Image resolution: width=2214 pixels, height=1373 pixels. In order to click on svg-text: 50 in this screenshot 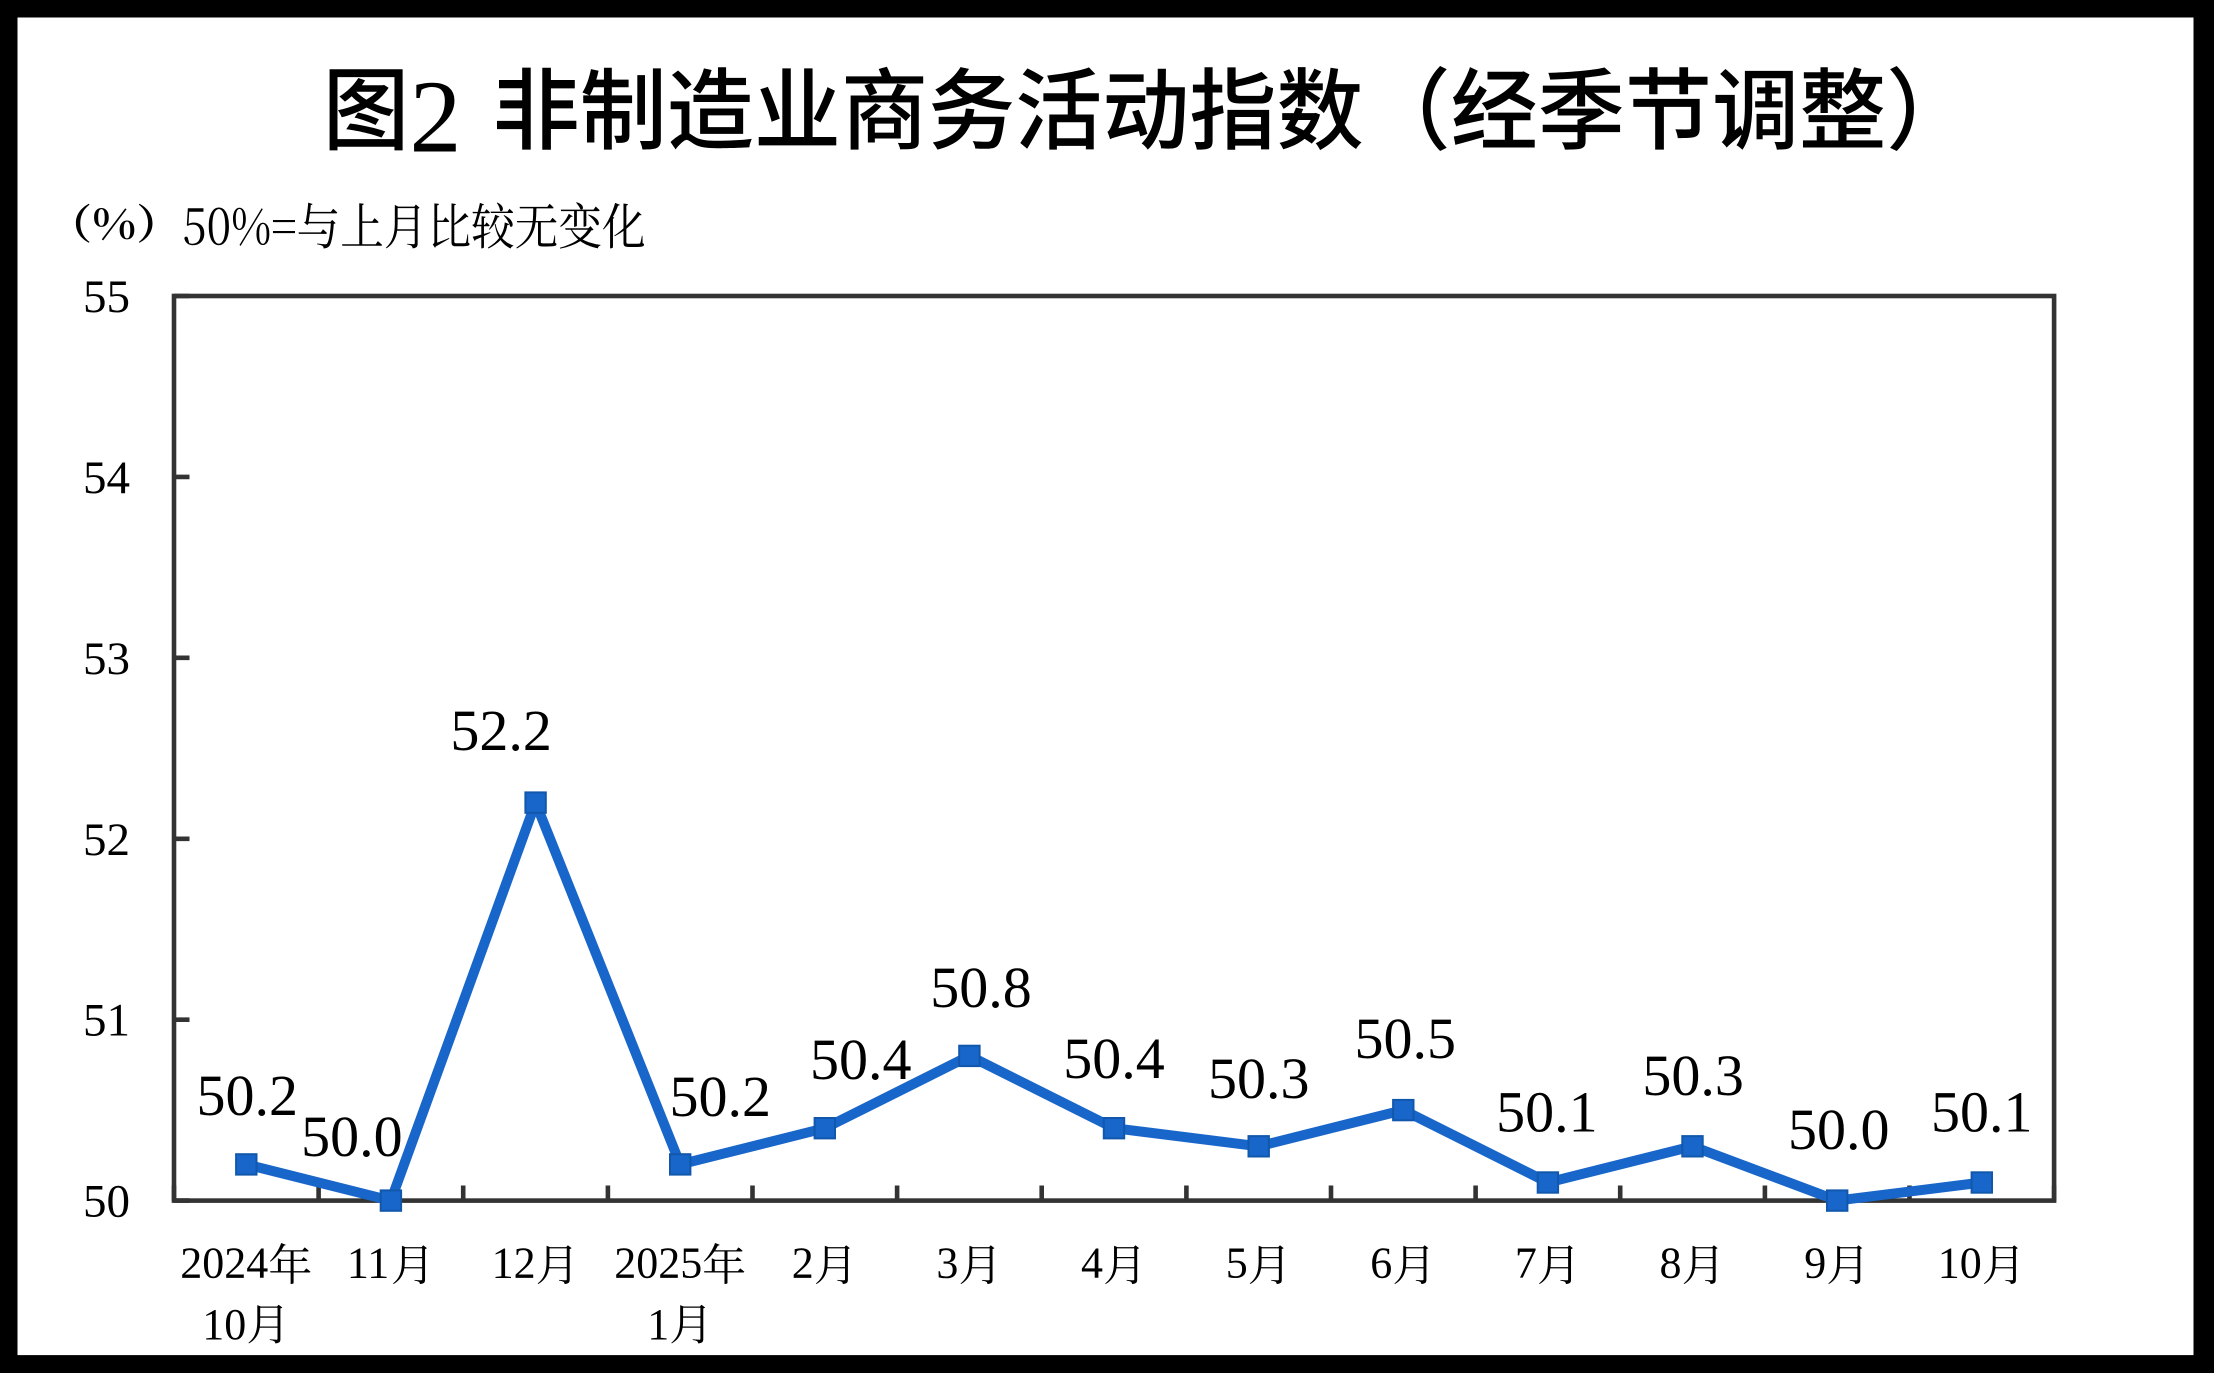, I will do `click(106, 1202)`.